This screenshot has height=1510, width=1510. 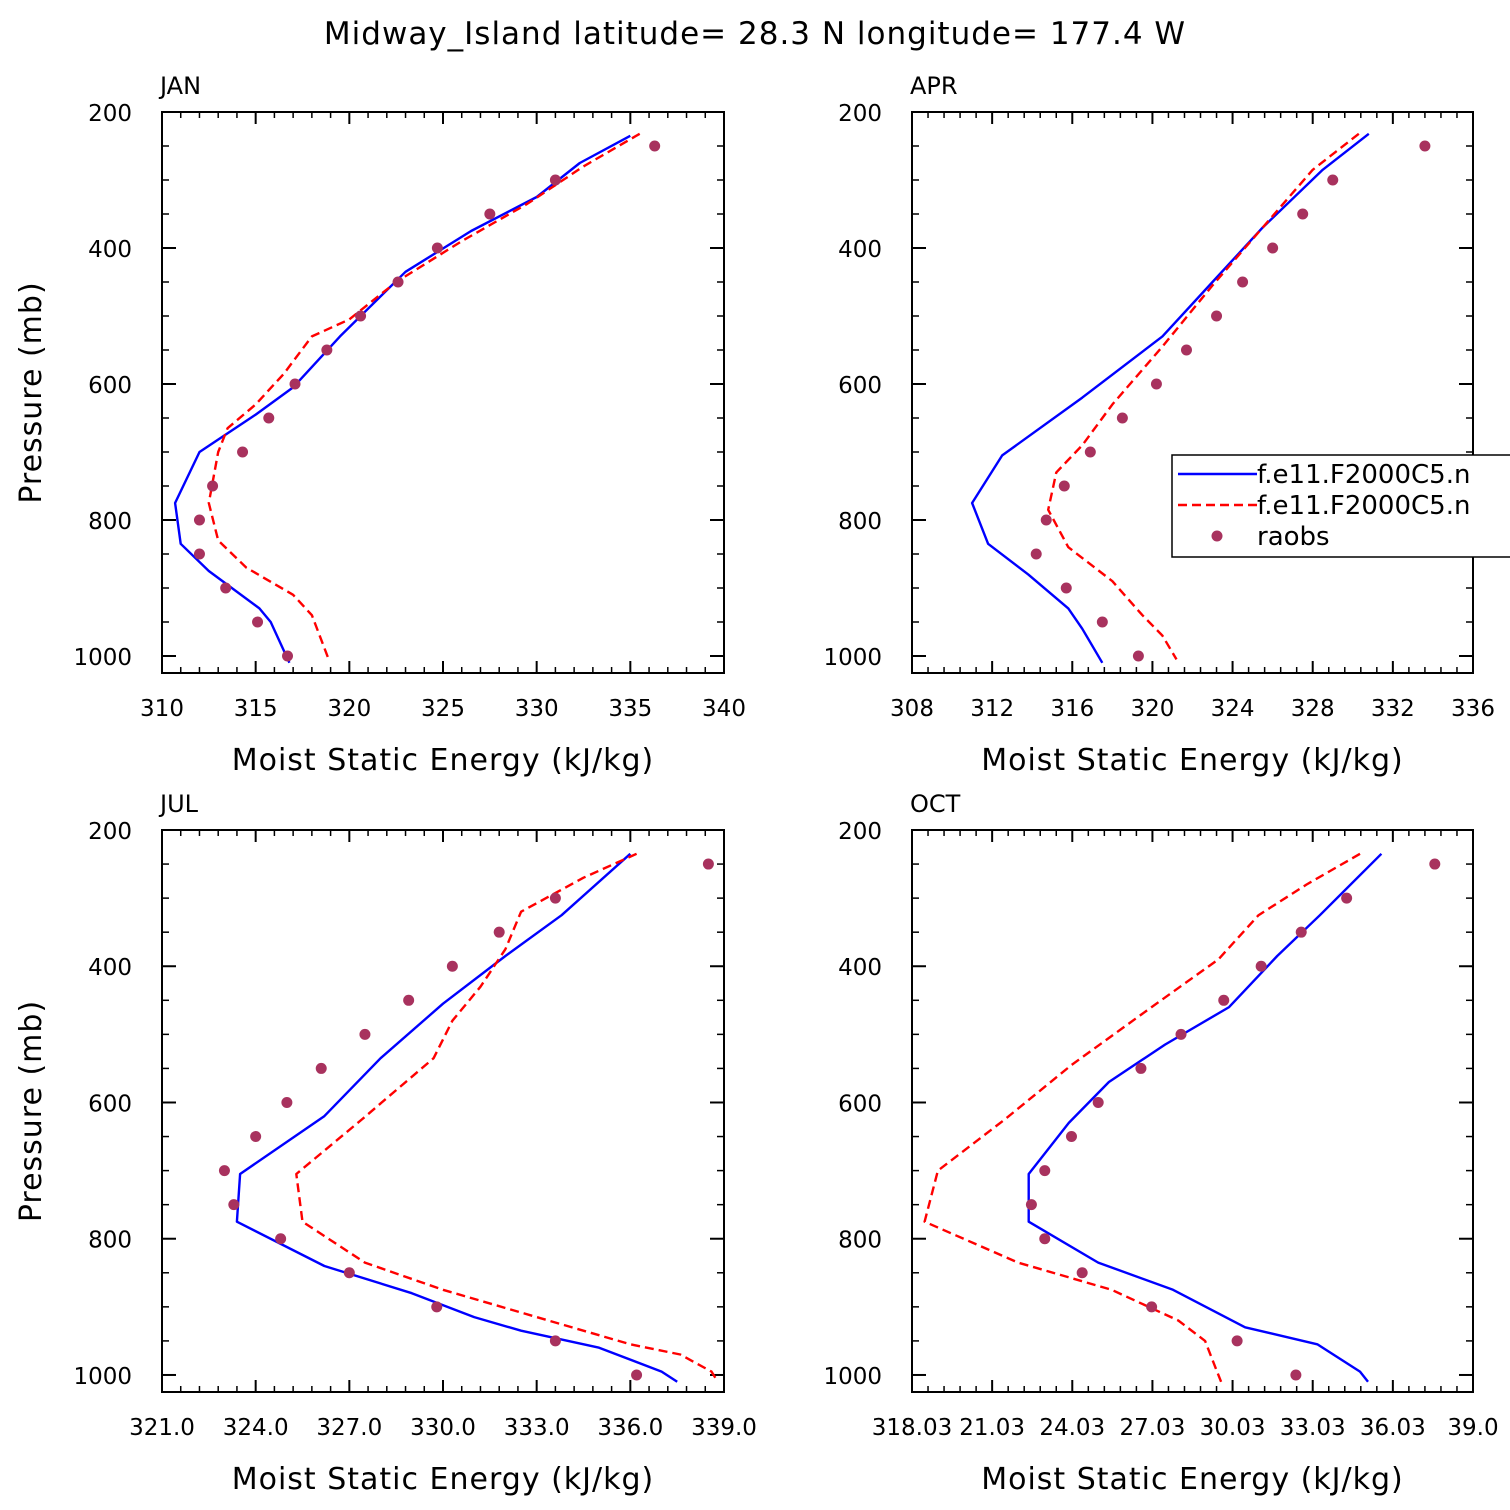 What do you see at coordinates (162, 1428) in the screenshot?
I see `x-tick-label: 321.0` at bounding box center [162, 1428].